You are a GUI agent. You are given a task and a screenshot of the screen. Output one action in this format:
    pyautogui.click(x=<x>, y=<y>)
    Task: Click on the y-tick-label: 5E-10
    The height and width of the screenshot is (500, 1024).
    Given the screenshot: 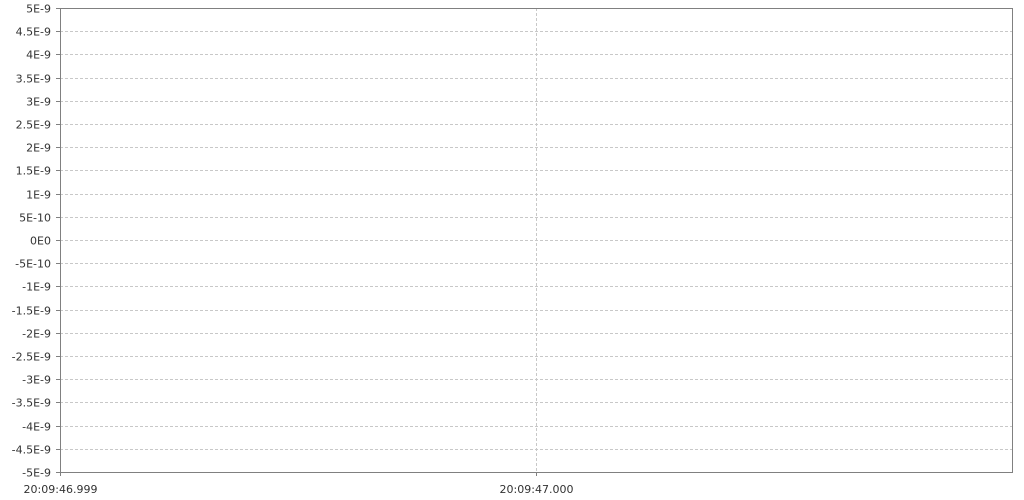 What is the action you would take?
    pyautogui.click(x=35, y=218)
    